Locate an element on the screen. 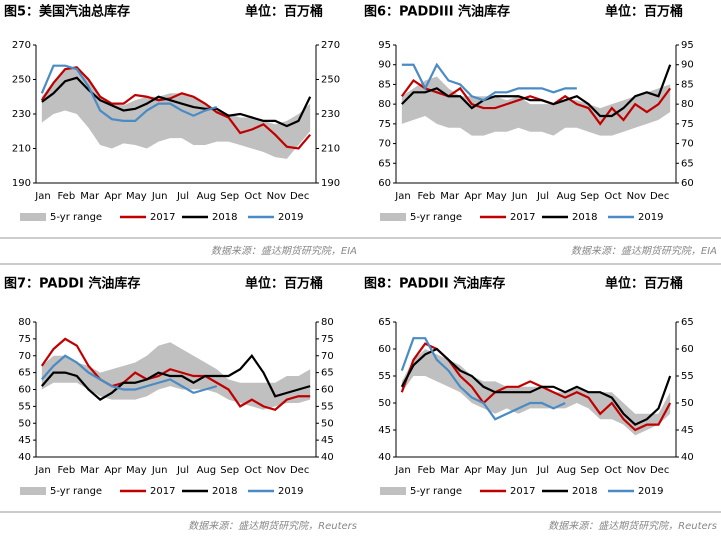  y2-tick-label: 85 is located at coordinates (687, 84).